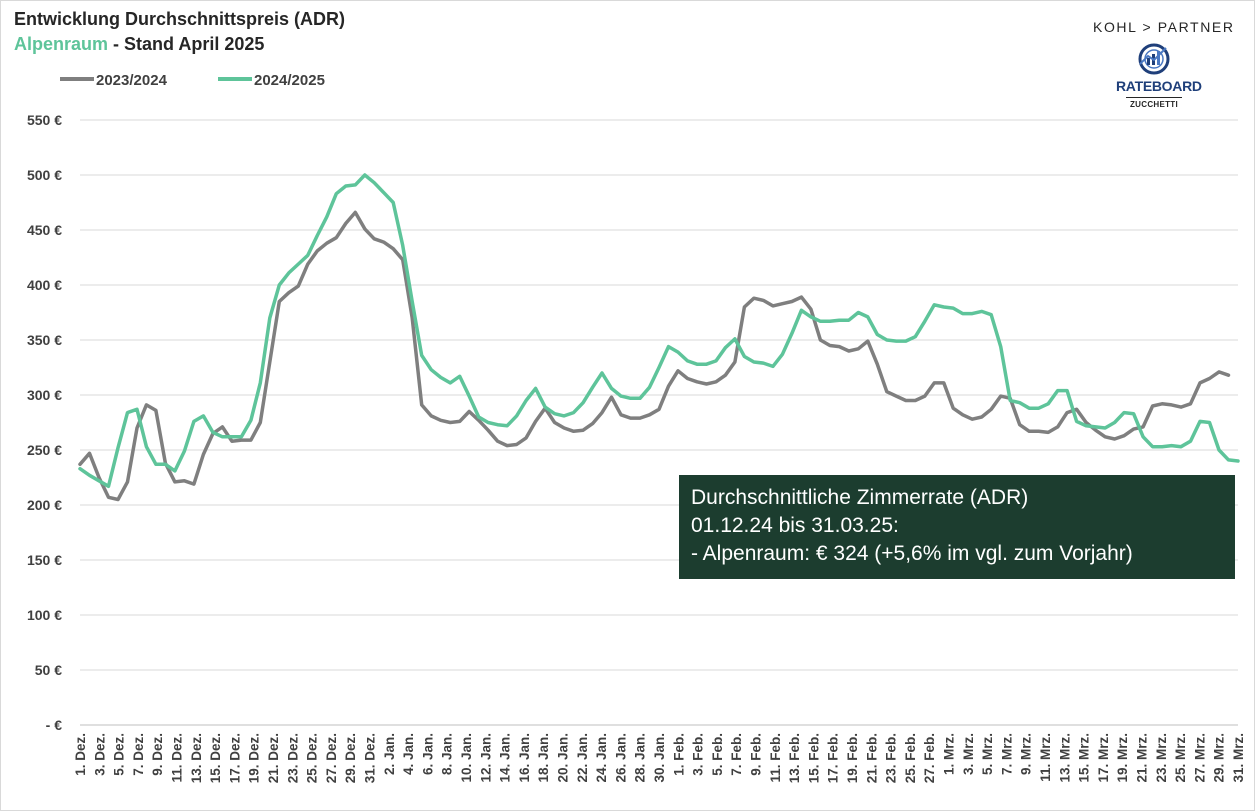  I want to click on legend-item-2024: 2024/2025, so click(271, 80).